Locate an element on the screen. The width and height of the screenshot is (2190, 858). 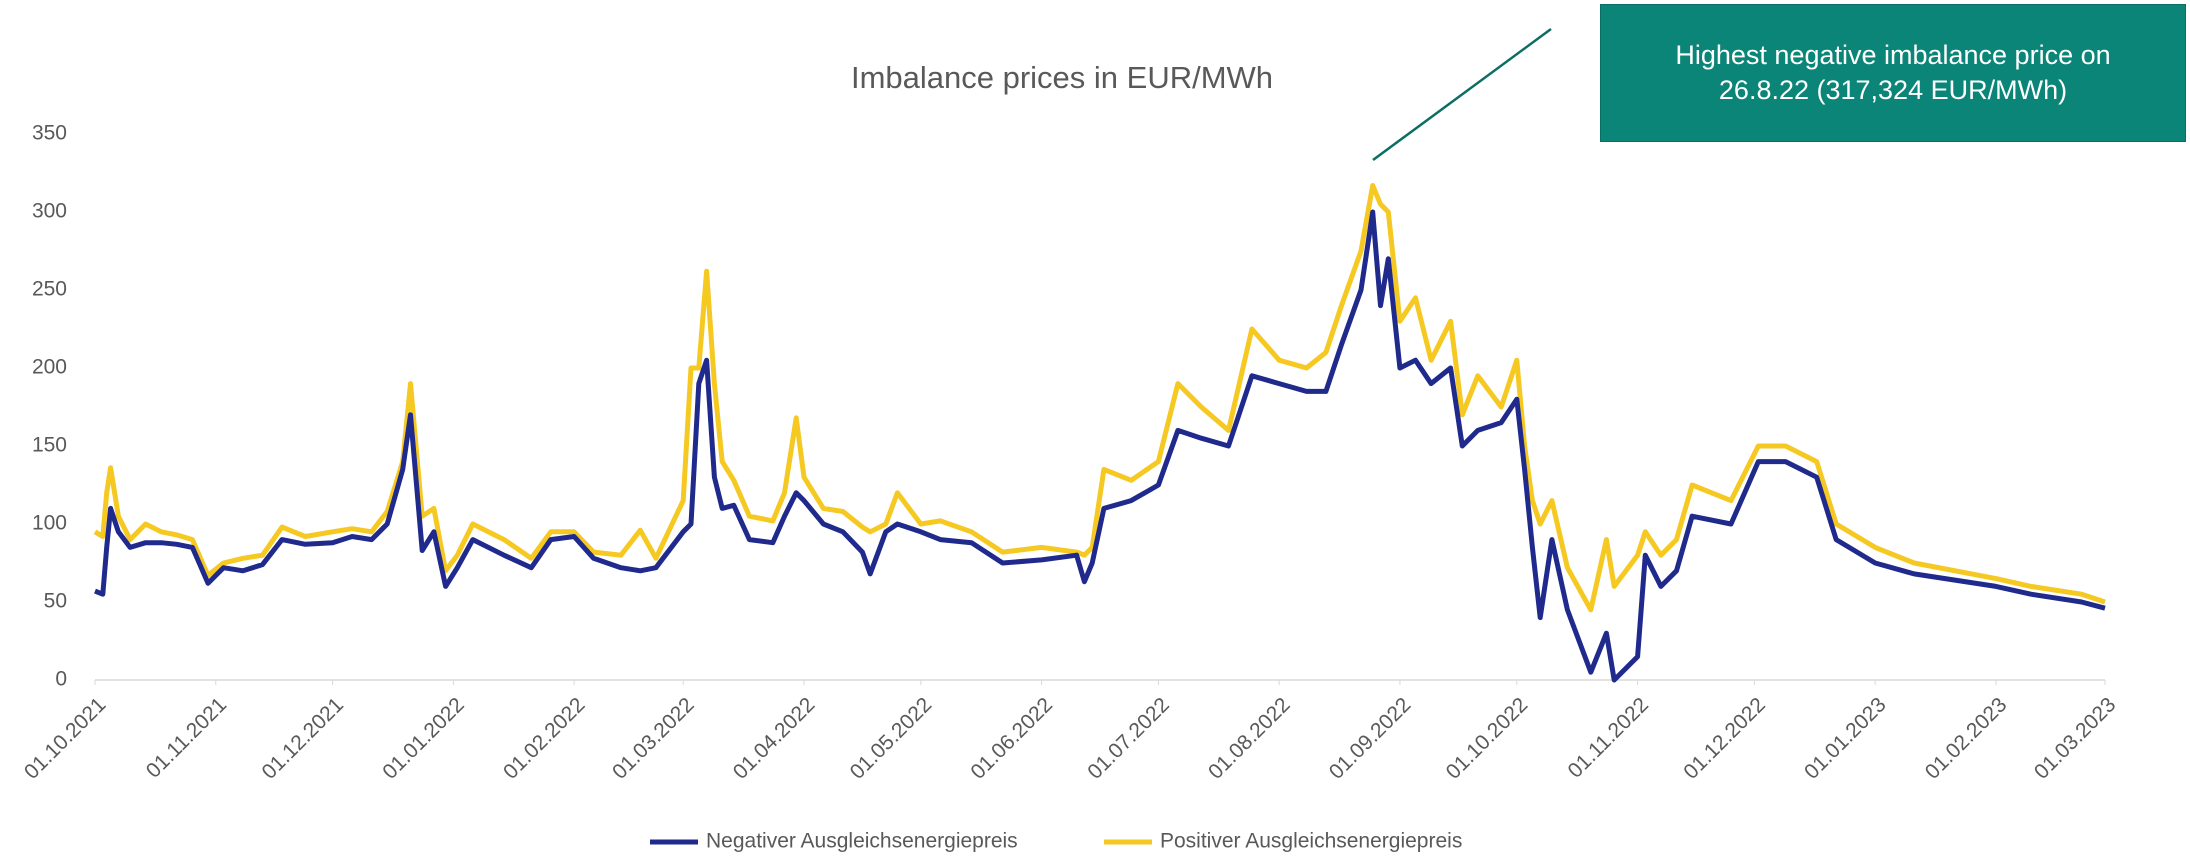
x-tick-label: 01.08.2022 is located at coordinates (1249, 738).